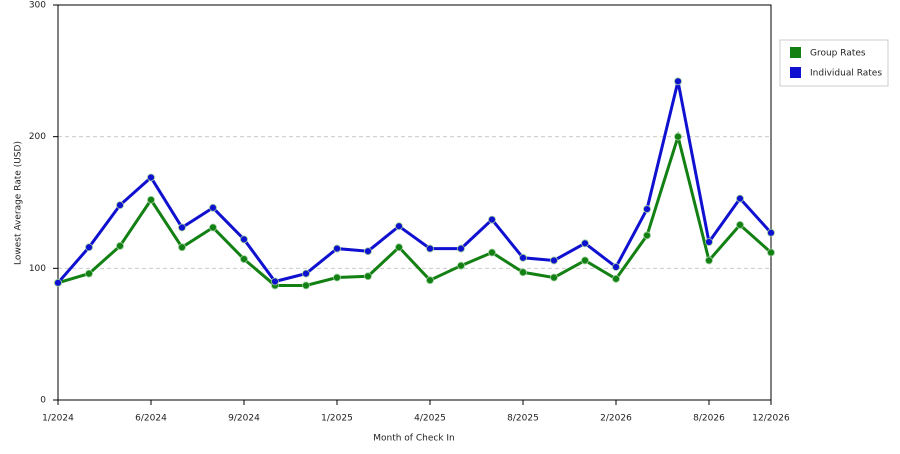 Image resolution: width=900 pixels, height=454 pixels. I want to click on x-tick-label: 2/2026, so click(616, 419).